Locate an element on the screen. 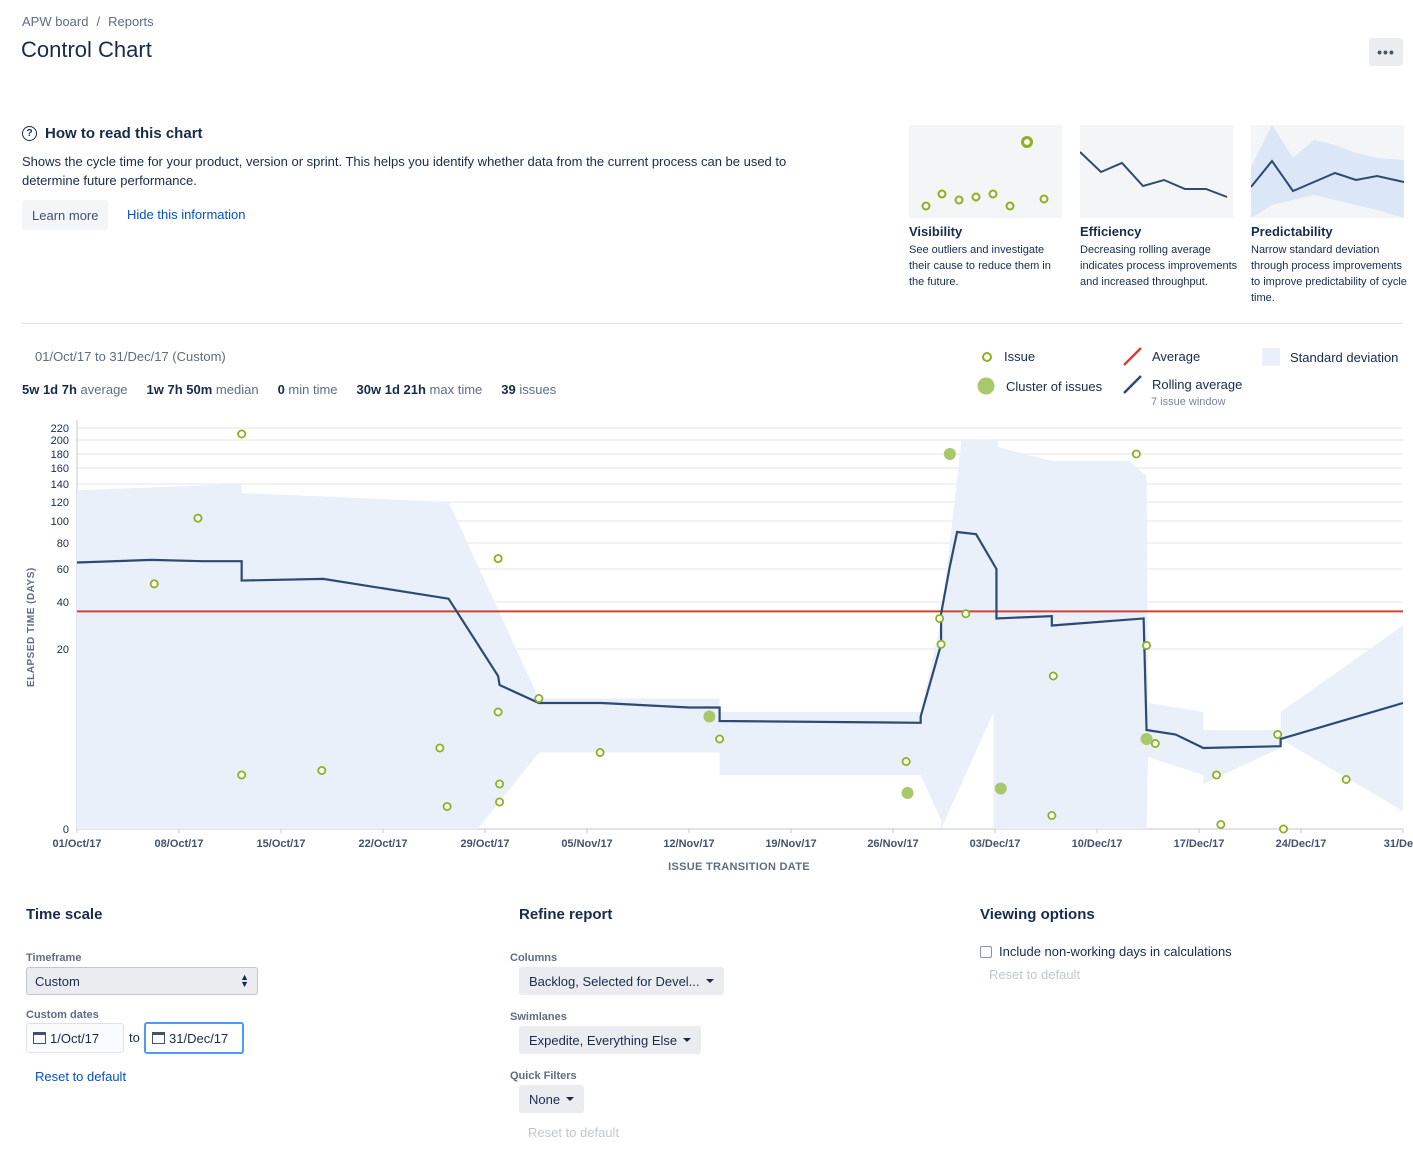 Image resolution: width=1413 pixels, height=1155 pixels. efficiency-thumbnail is located at coordinates (1156, 171).